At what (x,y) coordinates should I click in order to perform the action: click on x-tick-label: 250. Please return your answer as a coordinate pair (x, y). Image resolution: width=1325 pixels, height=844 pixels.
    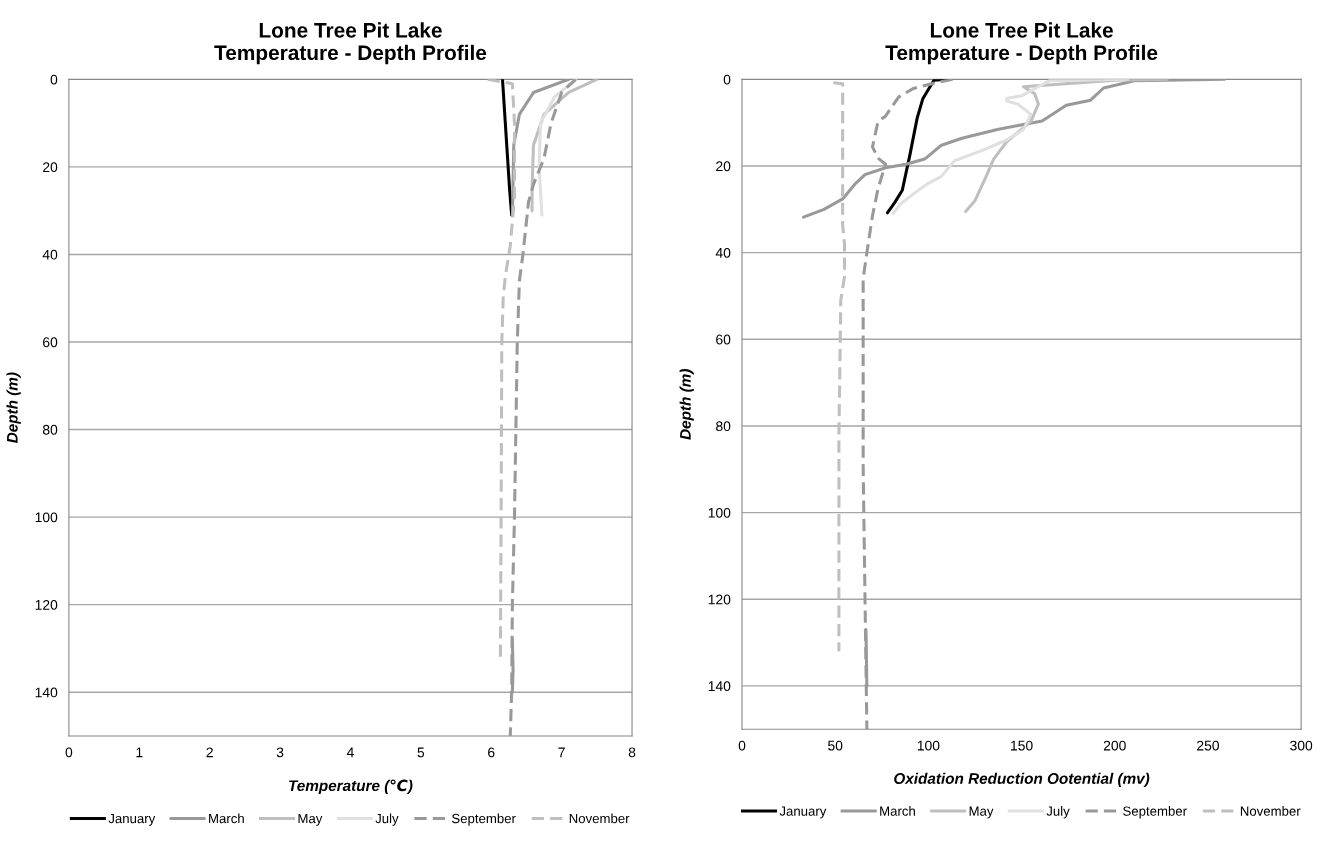
    Looking at the image, I should click on (1208, 745).